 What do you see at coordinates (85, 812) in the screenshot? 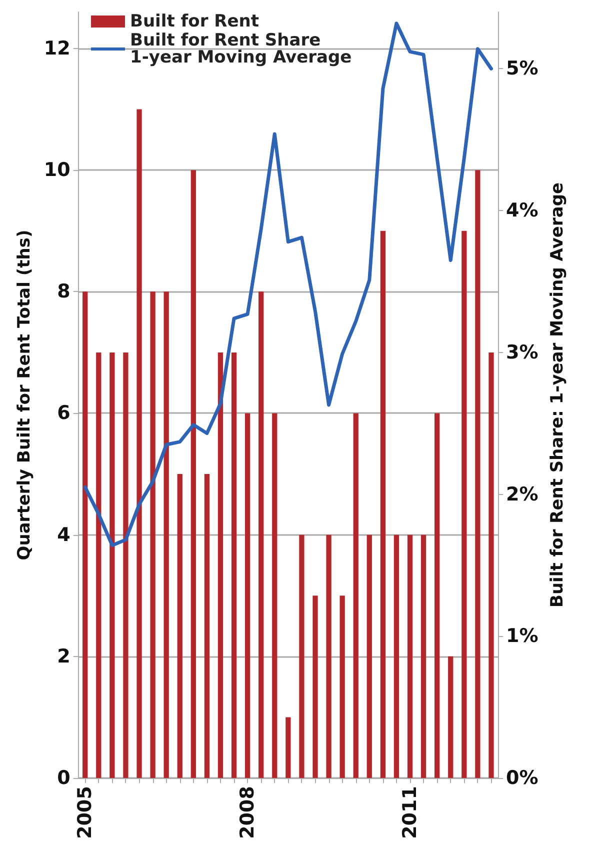
I see `x-tick-label: 2005` at bounding box center [85, 812].